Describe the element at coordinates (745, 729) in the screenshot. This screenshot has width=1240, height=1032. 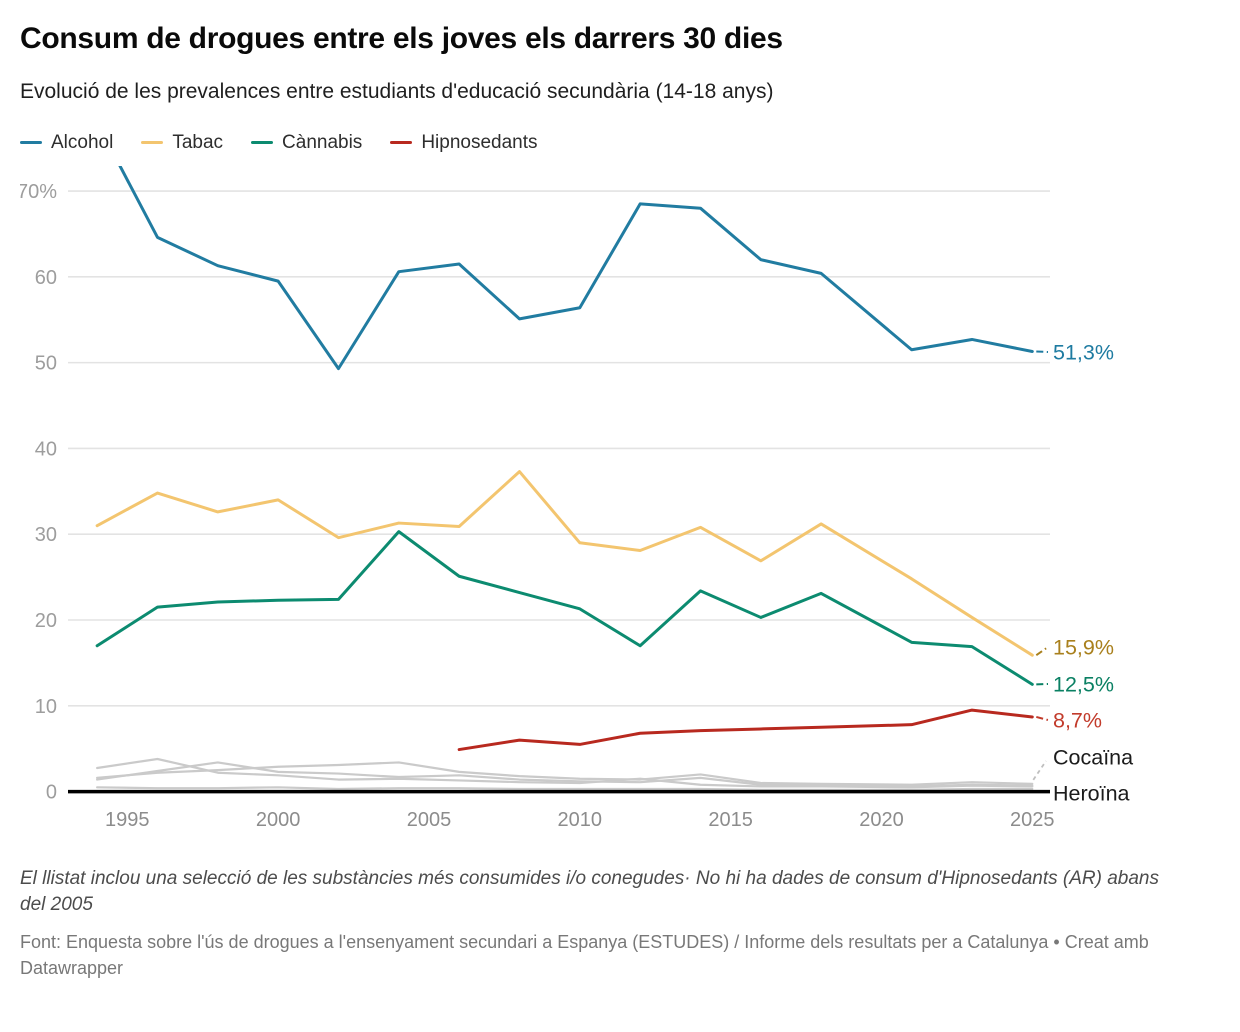
I see `line-hipnosedants` at that location.